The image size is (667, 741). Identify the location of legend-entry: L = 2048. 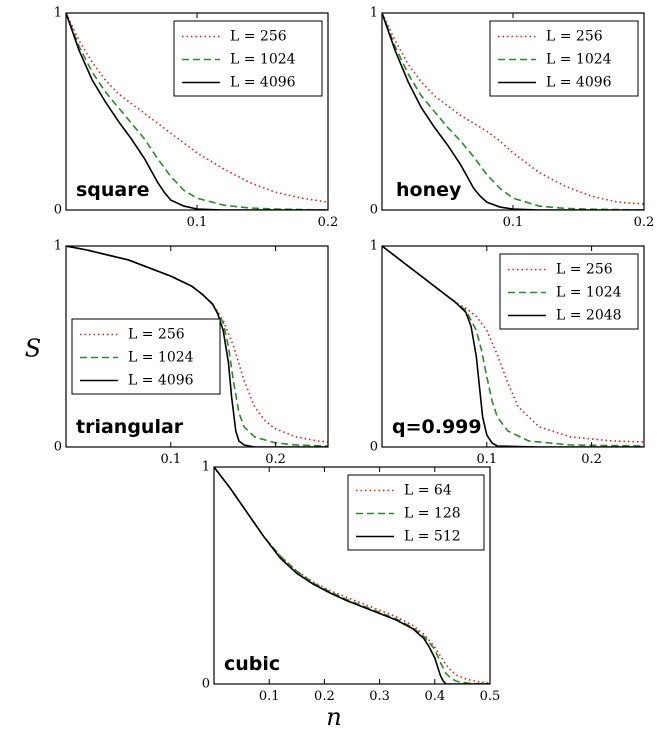
(589, 316).